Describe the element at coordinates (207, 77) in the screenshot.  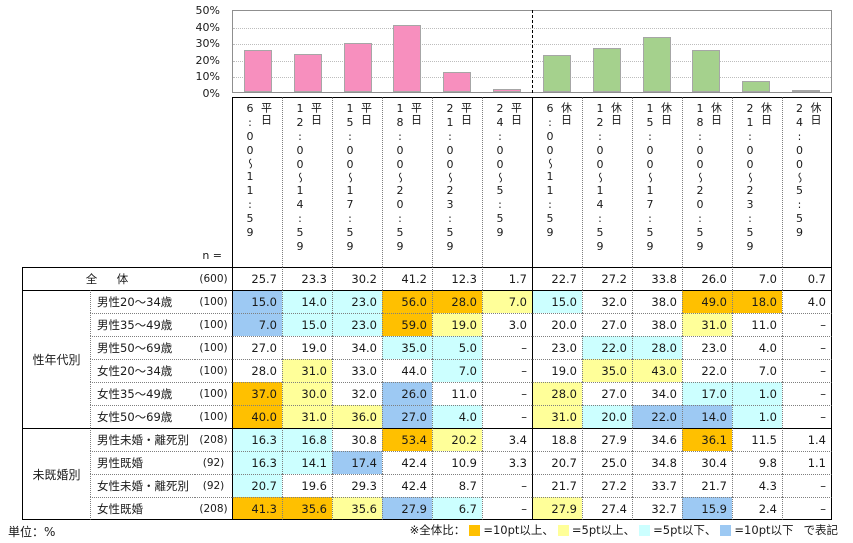
I see `y-axis-tick-label: 10%` at that location.